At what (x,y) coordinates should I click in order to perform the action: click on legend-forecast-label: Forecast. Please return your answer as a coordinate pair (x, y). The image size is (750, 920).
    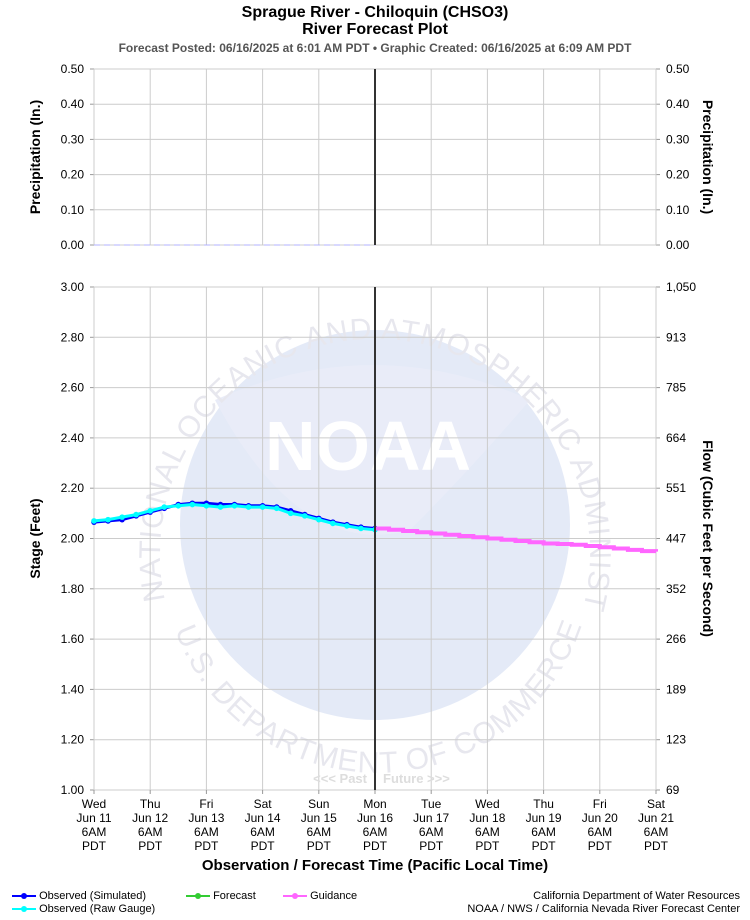
    Looking at the image, I should click on (234, 896).